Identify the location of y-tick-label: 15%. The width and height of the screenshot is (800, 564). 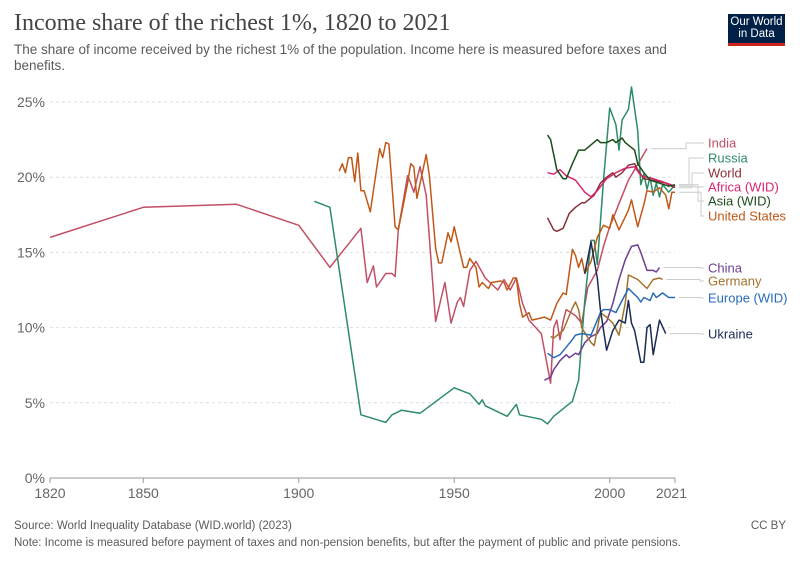
(31, 252).